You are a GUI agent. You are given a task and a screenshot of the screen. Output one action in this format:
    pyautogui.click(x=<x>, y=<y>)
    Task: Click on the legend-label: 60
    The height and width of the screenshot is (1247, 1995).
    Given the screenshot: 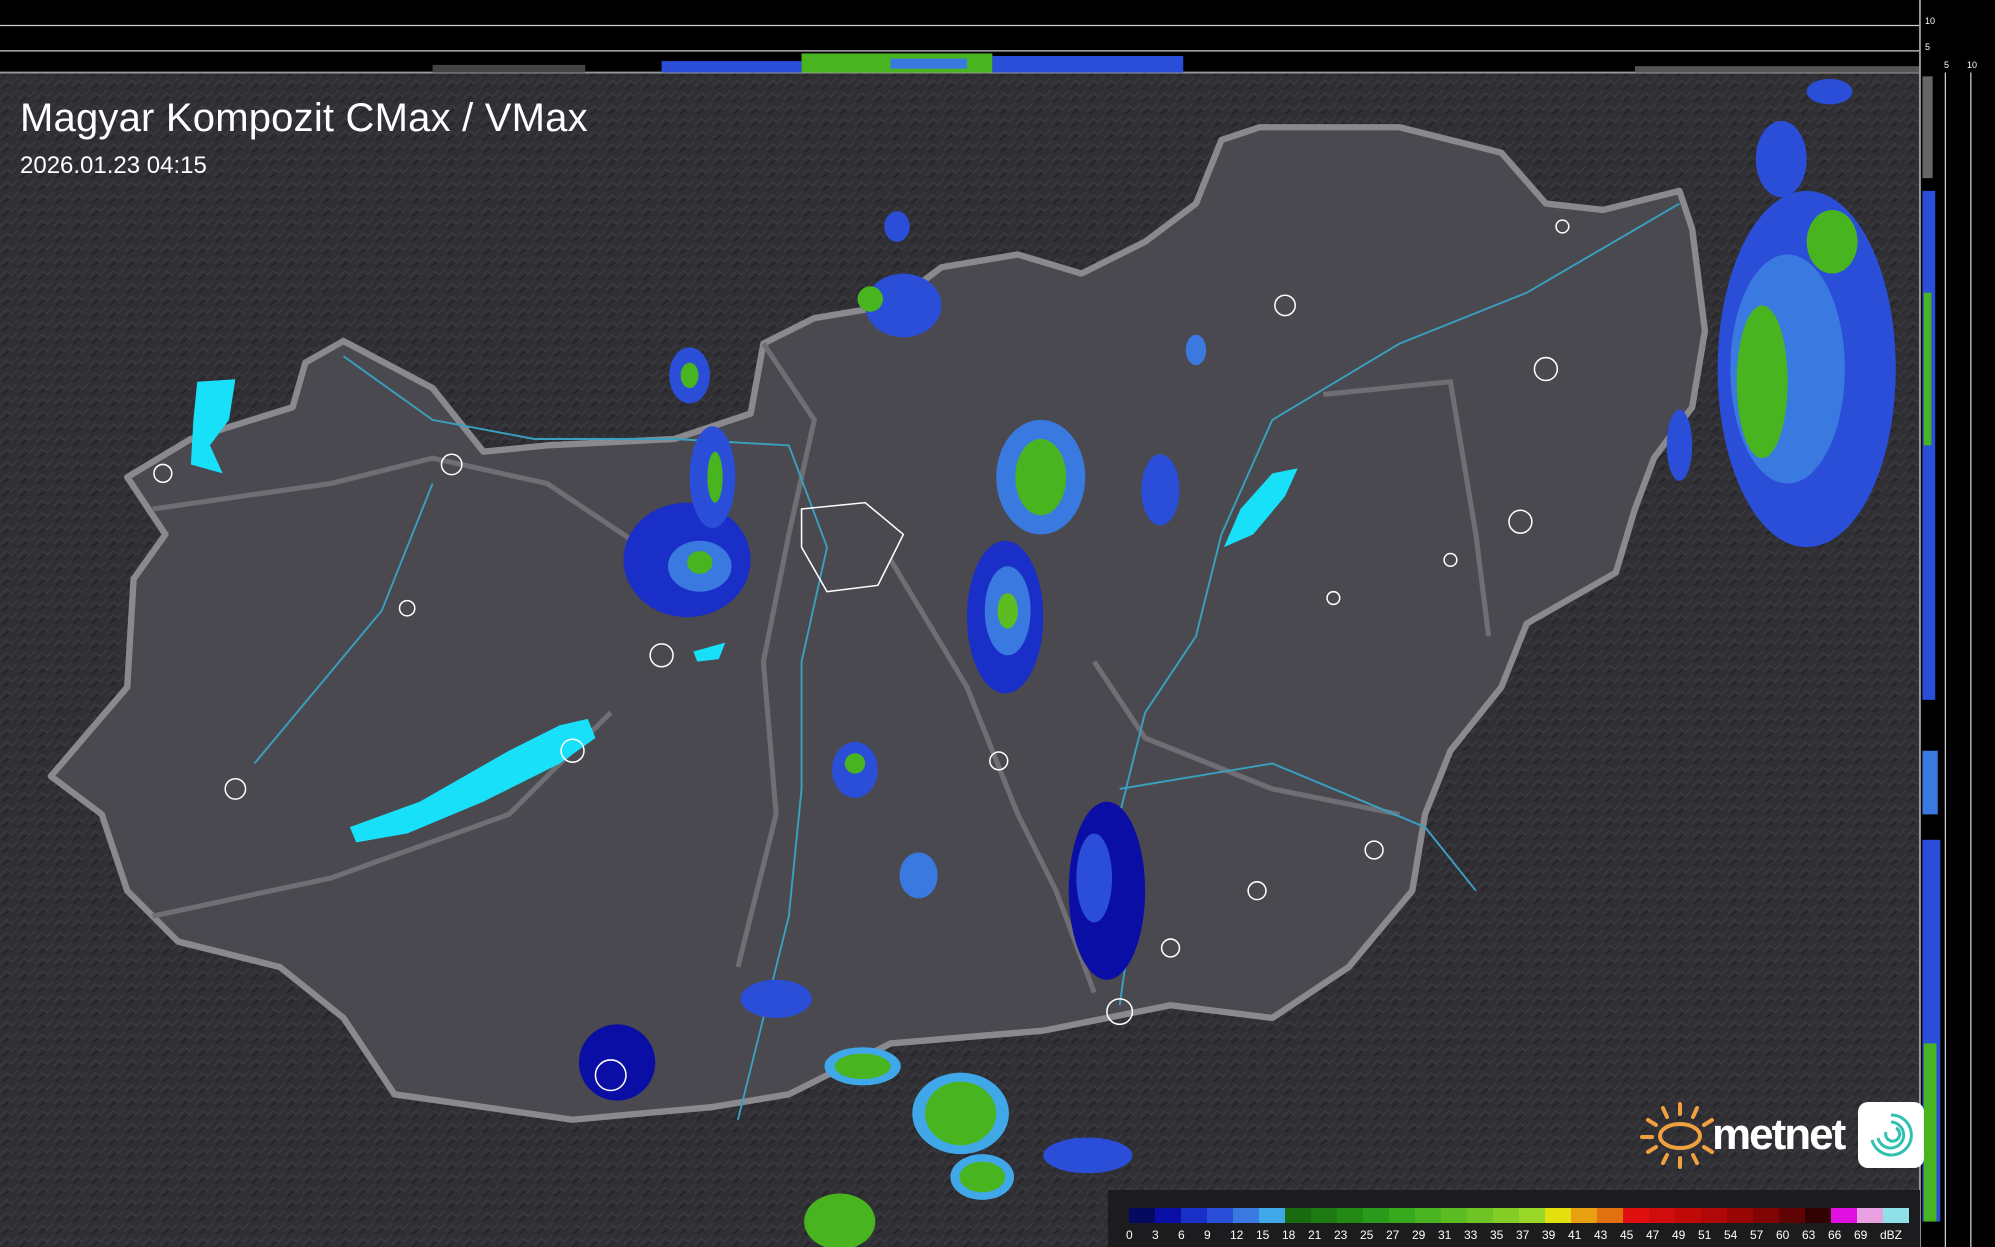 What is the action you would take?
    pyautogui.click(x=1783, y=1235)
    